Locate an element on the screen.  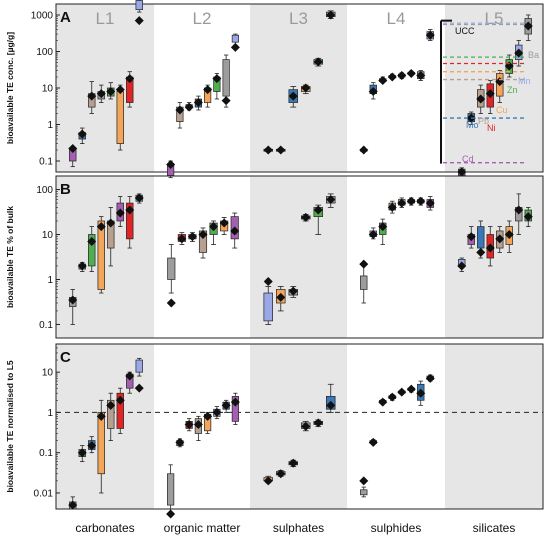
panel-b-box-zn is located at coordinates (92, 250).